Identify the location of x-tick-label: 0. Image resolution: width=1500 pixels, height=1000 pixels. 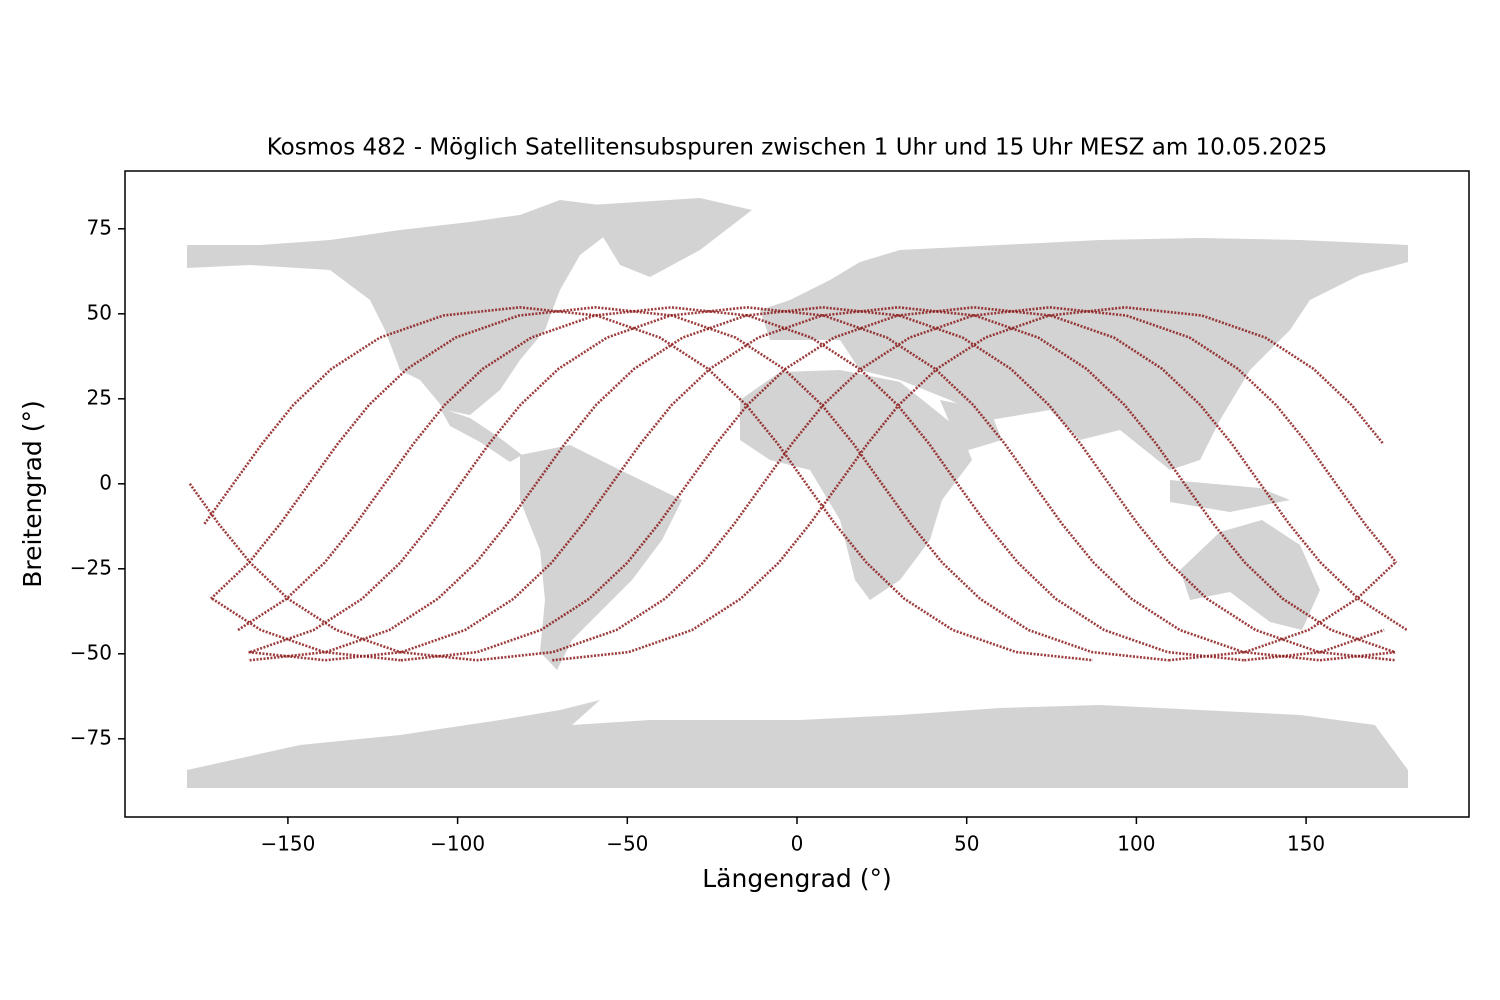
(797, 844).